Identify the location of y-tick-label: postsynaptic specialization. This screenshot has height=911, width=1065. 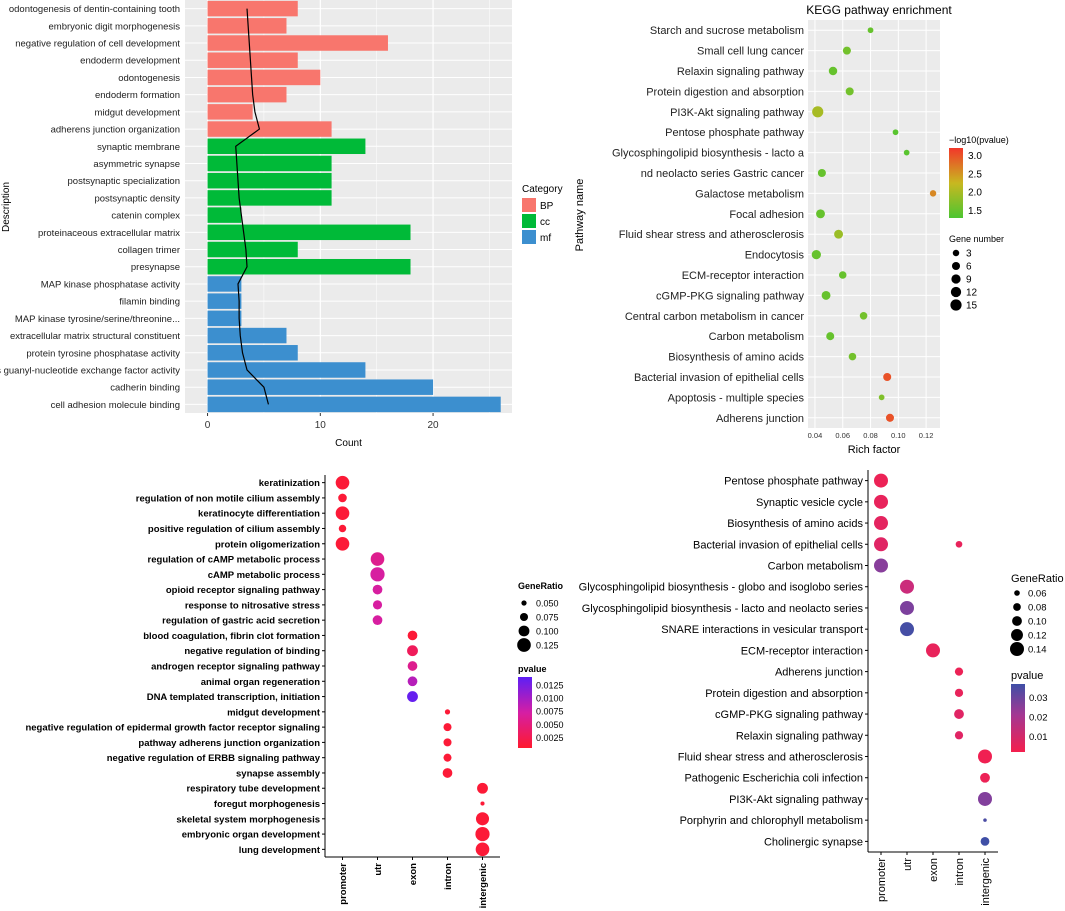
(124, 181).